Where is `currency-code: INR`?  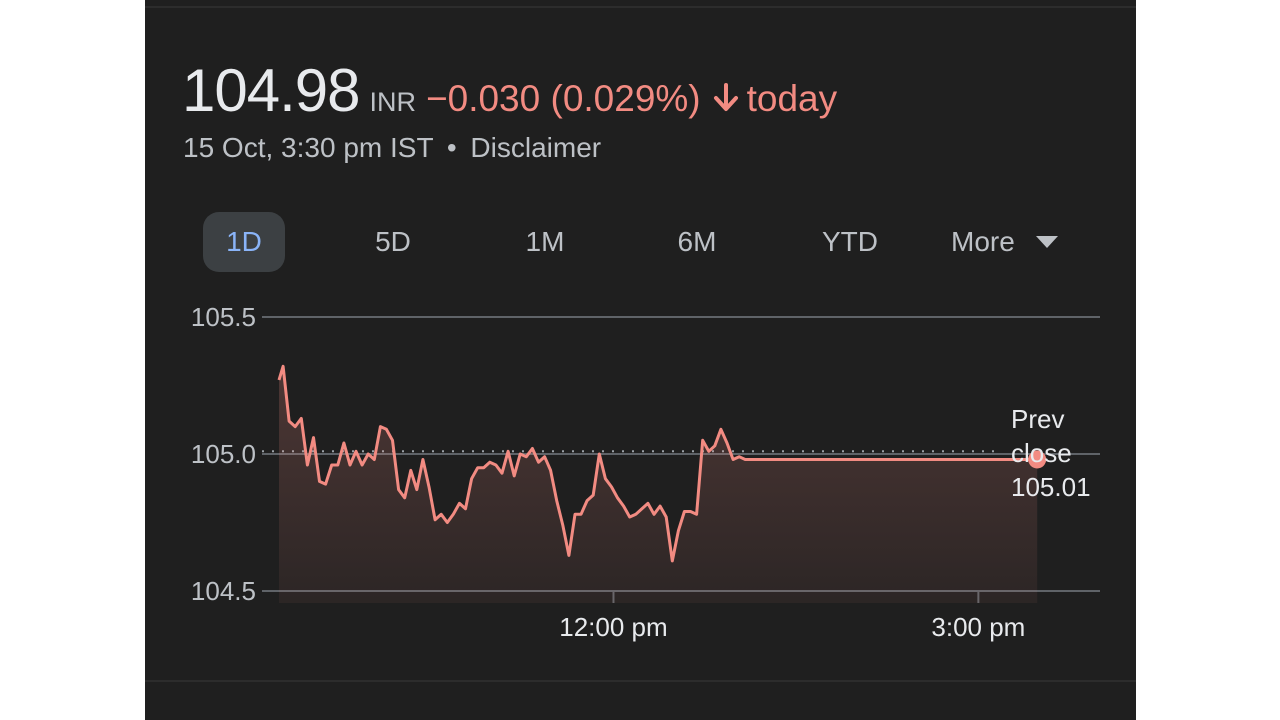
currency-code: INR is located at coordinates (393, 102).